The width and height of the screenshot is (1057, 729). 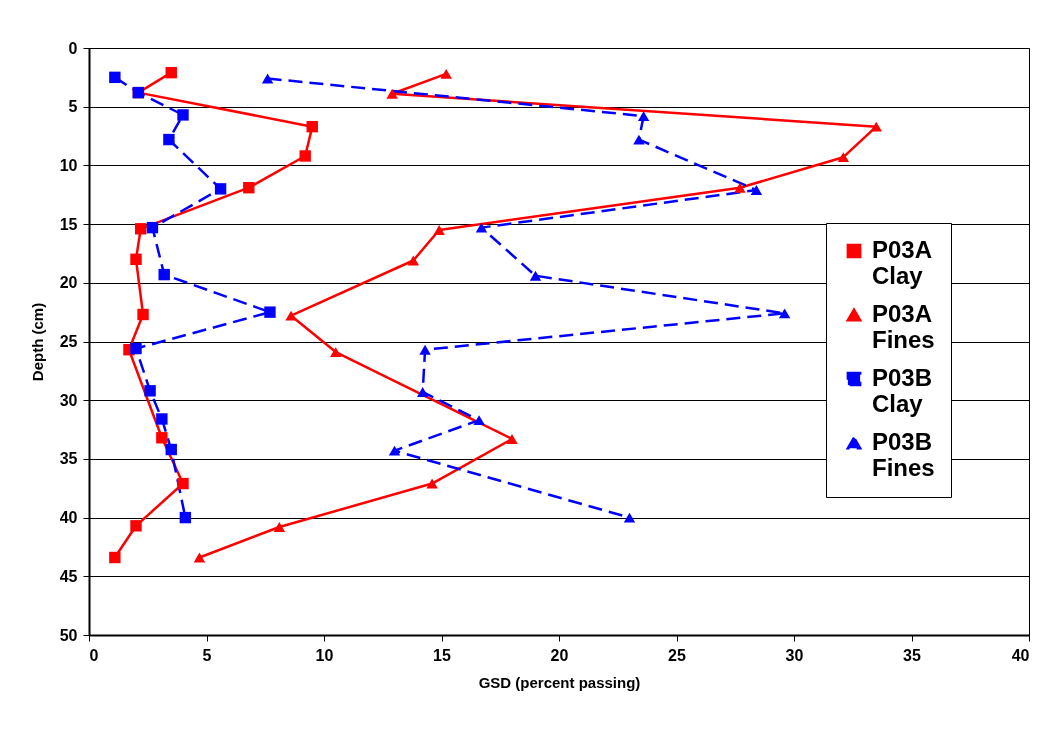 I want to click on legend-label: P03B Fines, so click(x=903, y=454).